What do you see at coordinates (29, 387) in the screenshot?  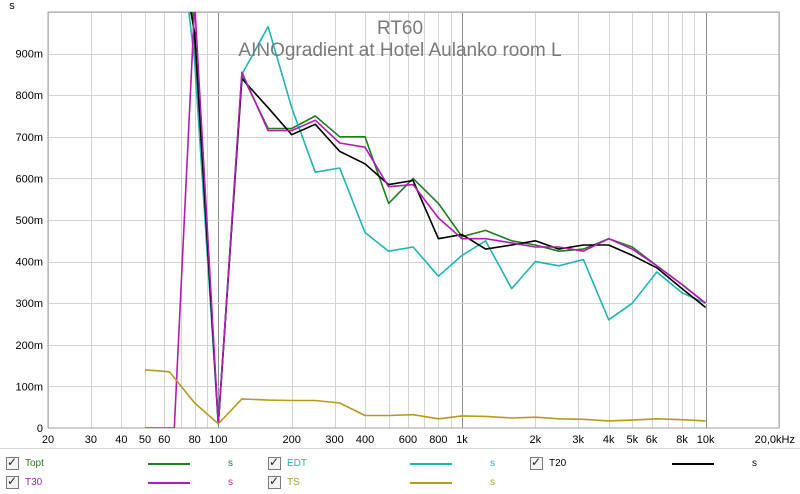 I see `y-tick-label: 100m` at bounding box center [29, 387].